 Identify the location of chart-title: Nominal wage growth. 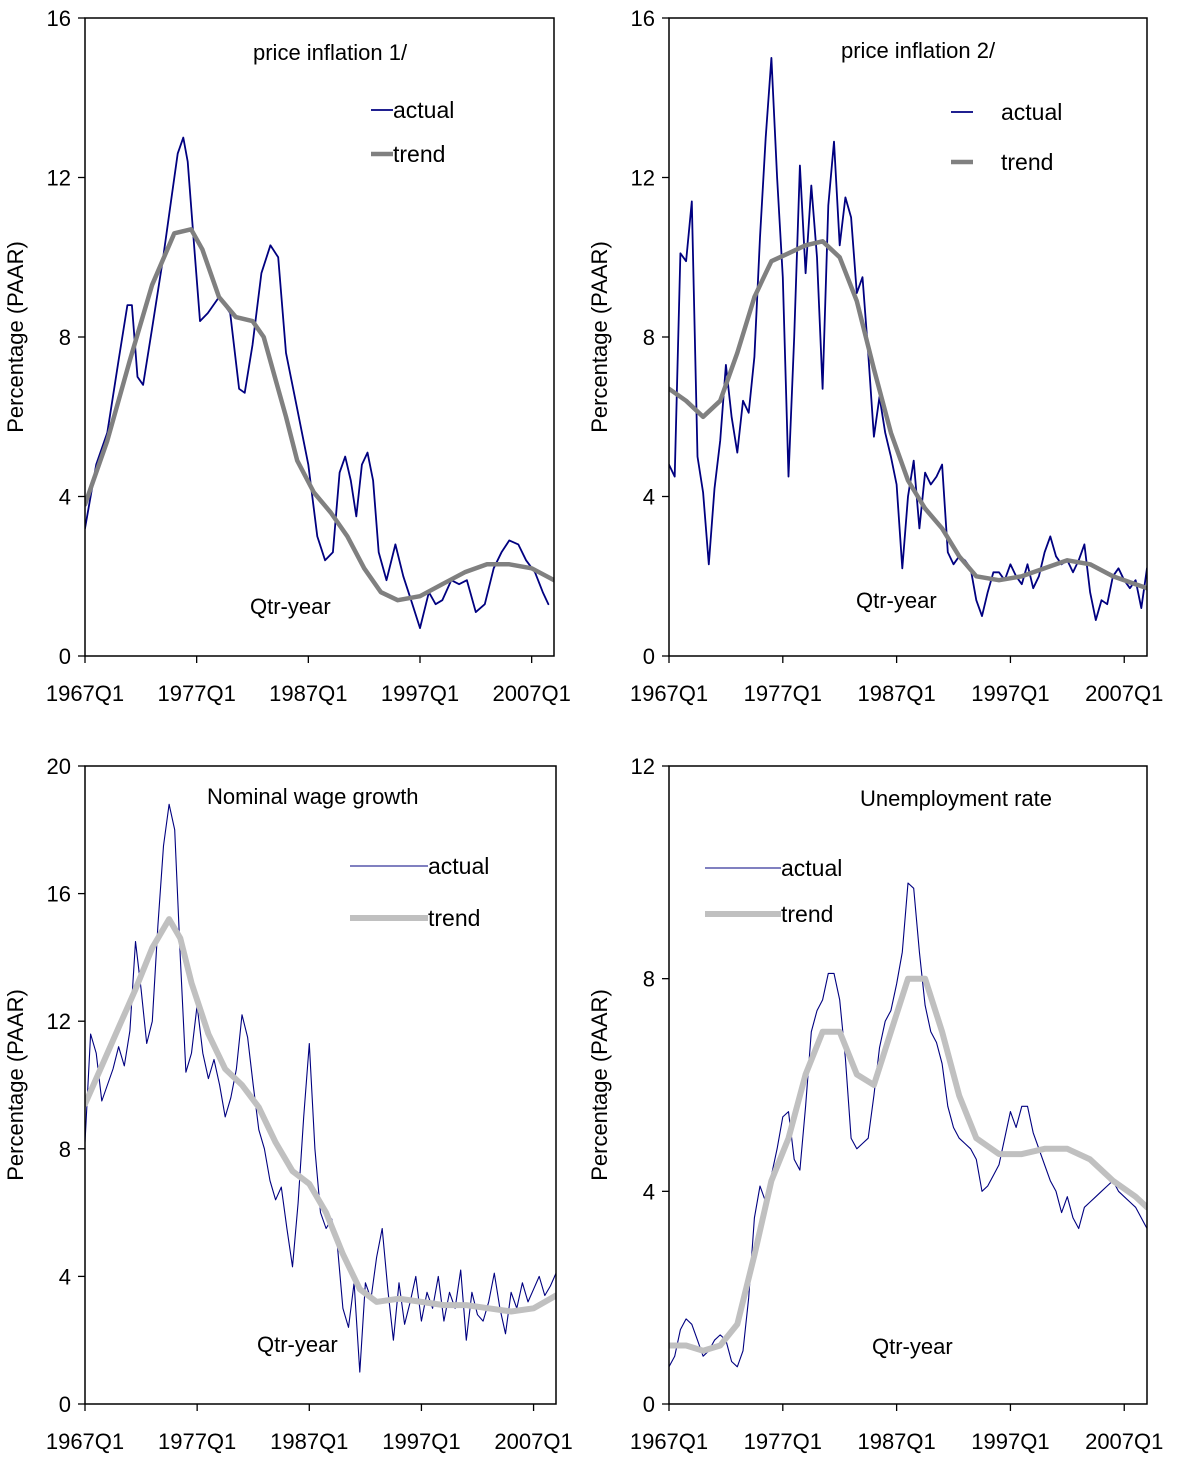
(313, 796).